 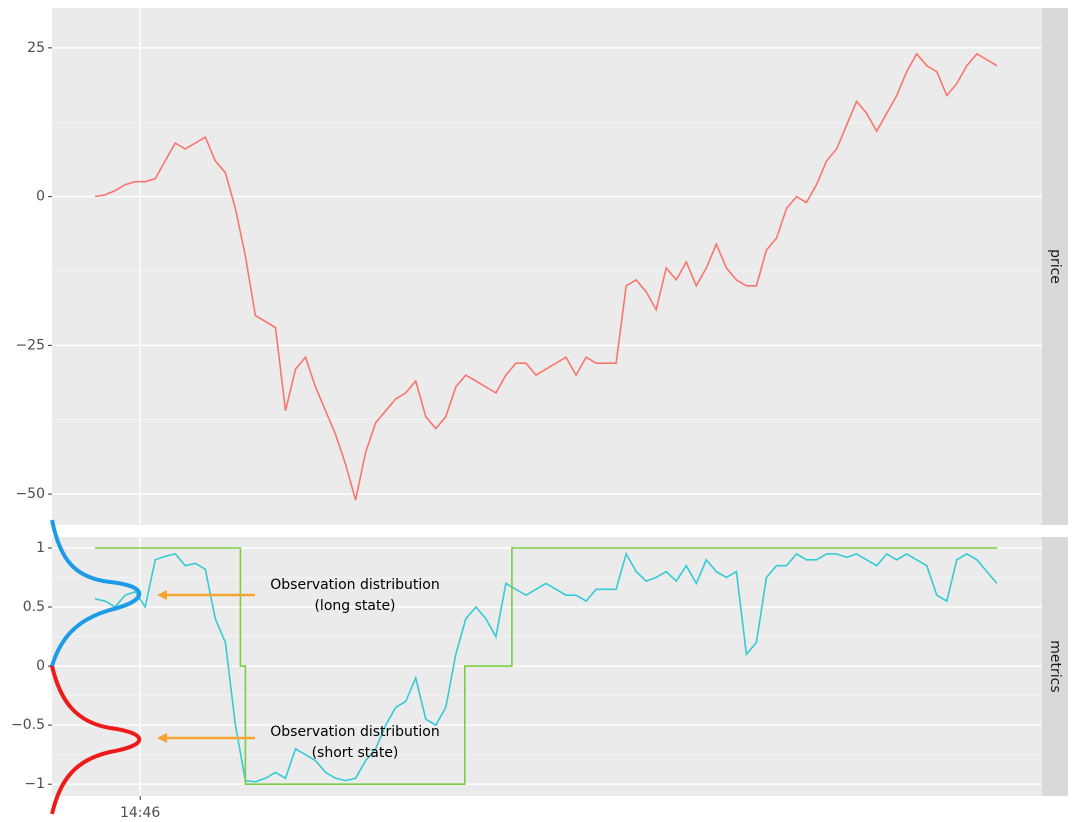 What do you see at coordinates (30, 494) in the screenshot?
I see `y-tick-label: −50` at bounding box center [30, 494].